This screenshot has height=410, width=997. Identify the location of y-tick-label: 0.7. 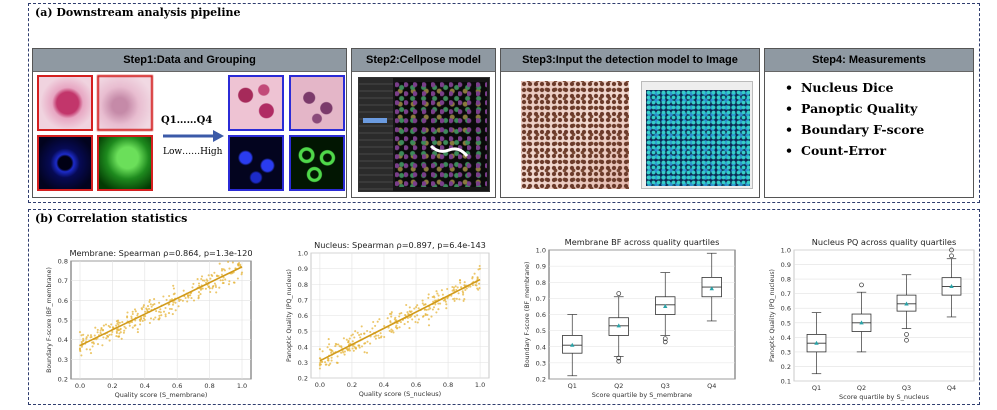
(786, 294).